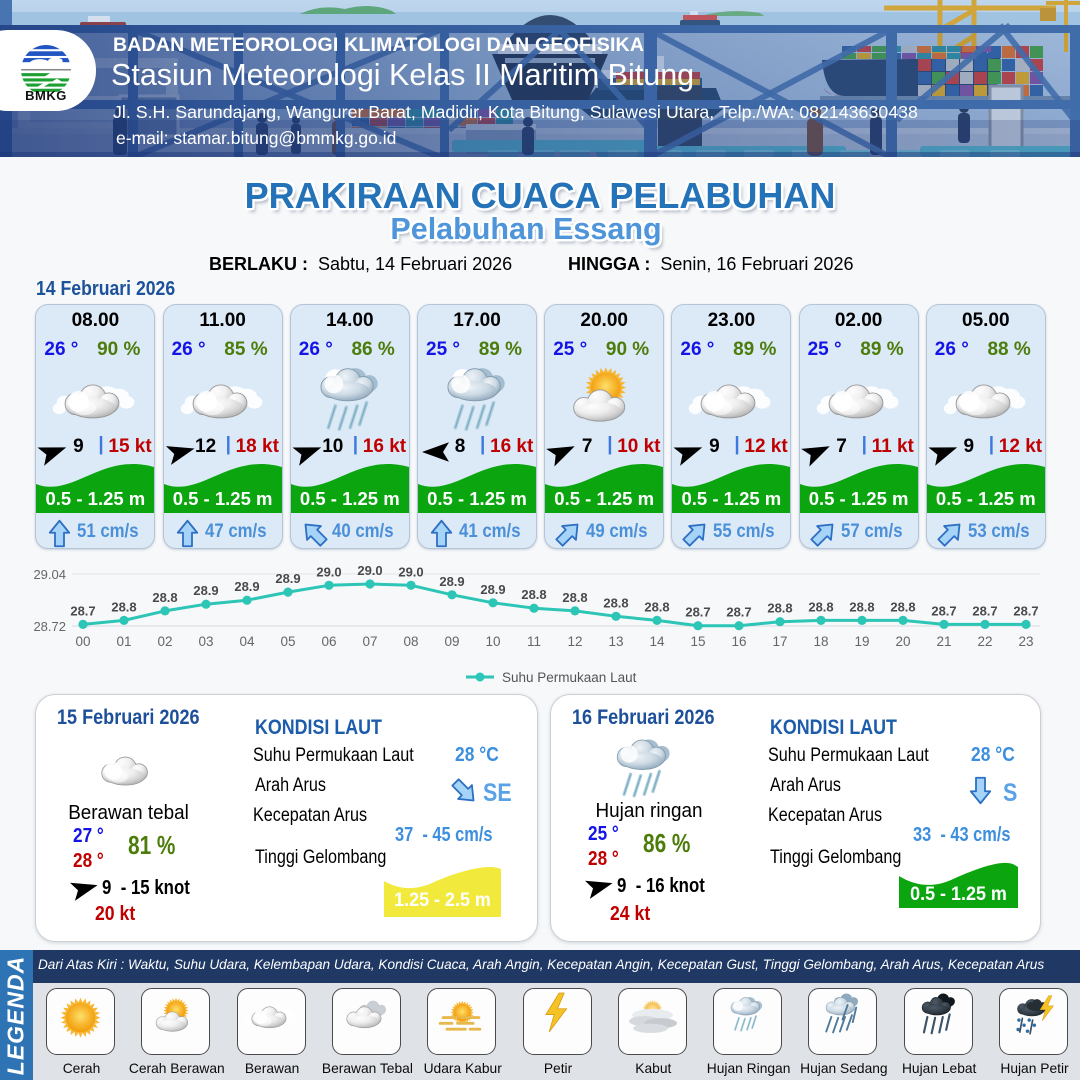  What do you see at coordinates (738, 641) in the screenshot?
I see `svg-text: 16` at bounding box center [738, 641].